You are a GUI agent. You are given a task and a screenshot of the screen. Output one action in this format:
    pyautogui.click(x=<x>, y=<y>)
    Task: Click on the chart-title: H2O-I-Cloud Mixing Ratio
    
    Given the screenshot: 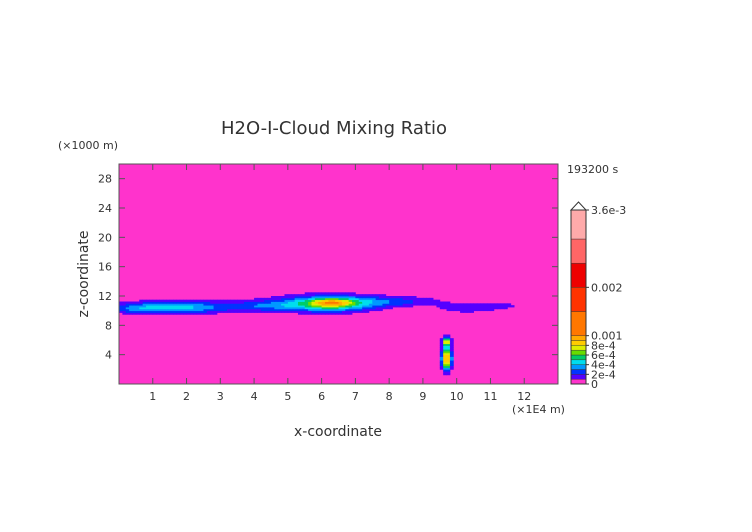 What is the action you would take?
    pyautogui.click(x=334, y=128)
    